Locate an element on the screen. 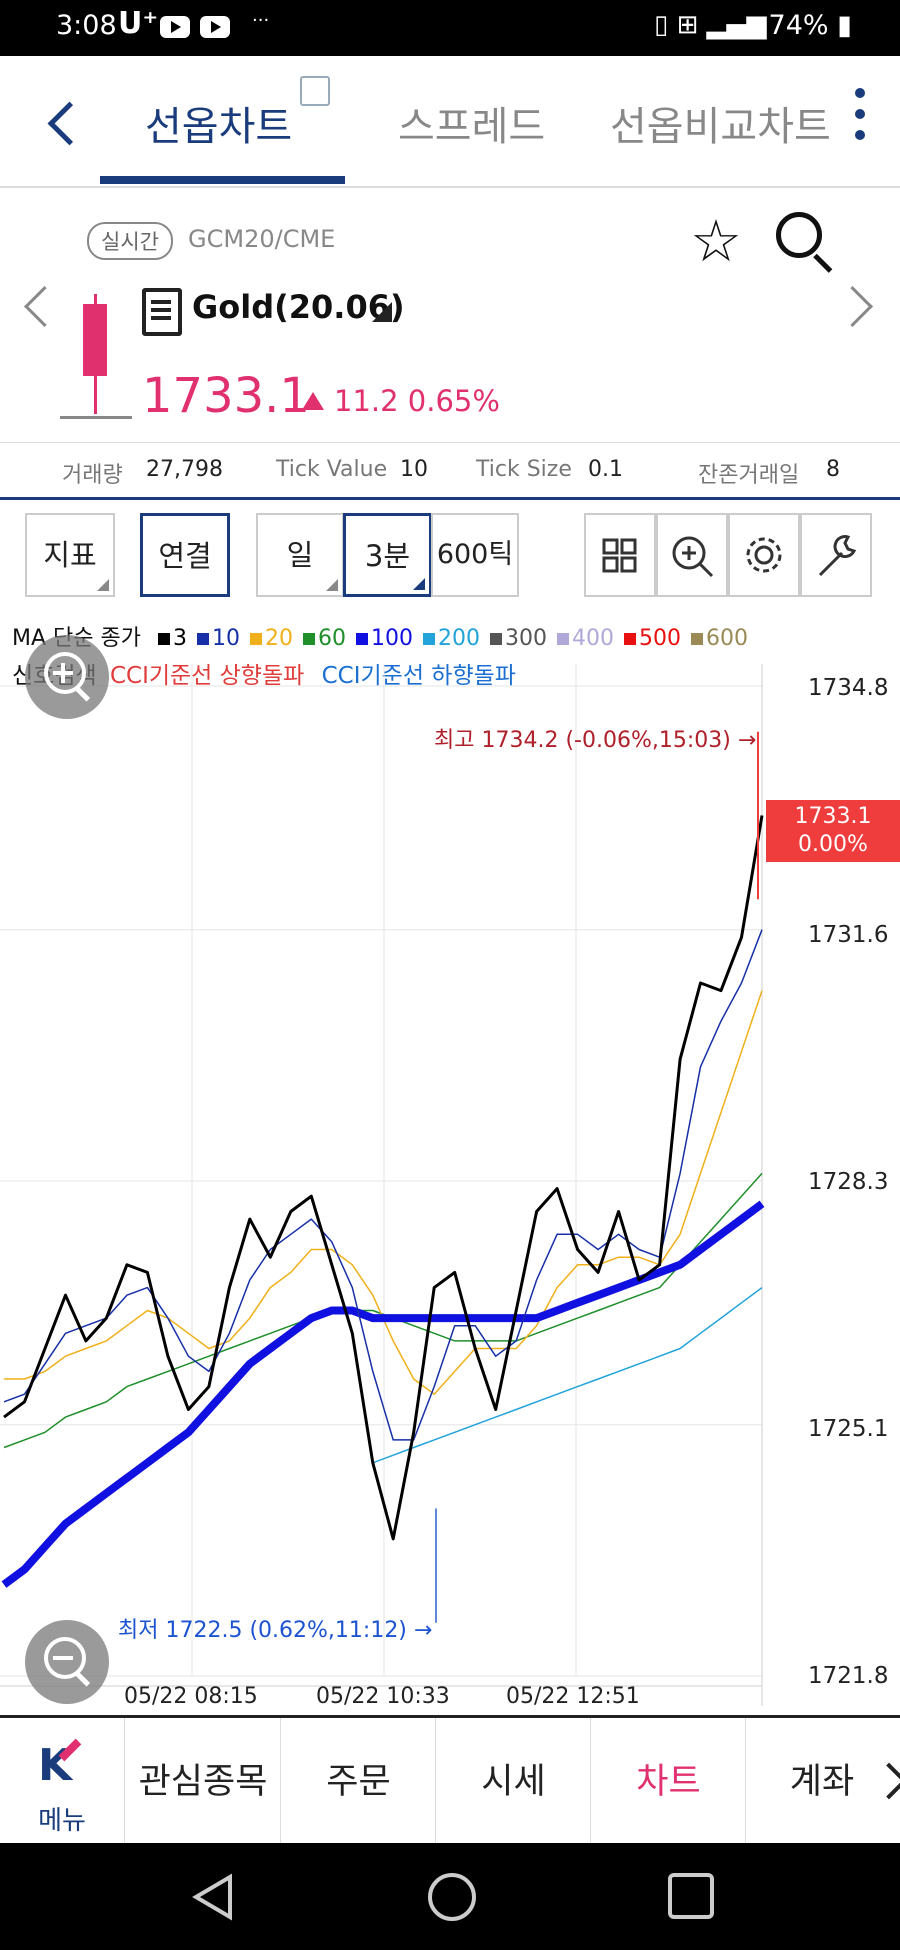 The height and width of the screenshot is (1950, 900). zoom-in-icon is located at coordinates (692, 555).